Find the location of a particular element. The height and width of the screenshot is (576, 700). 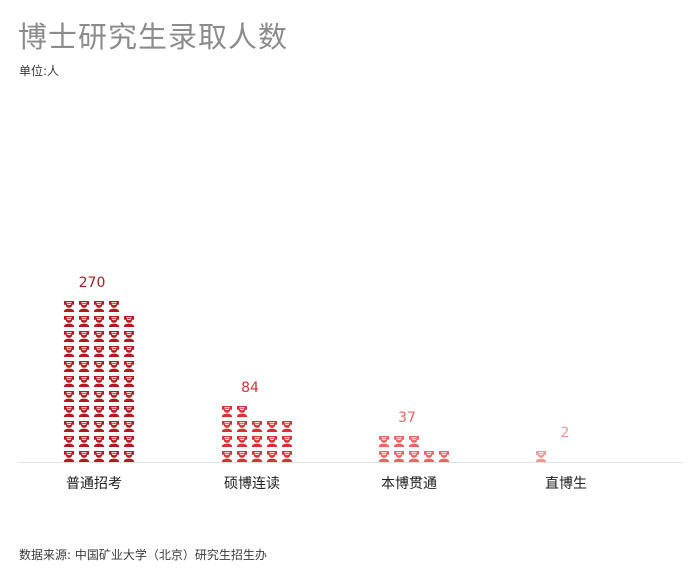

unit-label: 单位:人 is located at coordinates (39, 71).